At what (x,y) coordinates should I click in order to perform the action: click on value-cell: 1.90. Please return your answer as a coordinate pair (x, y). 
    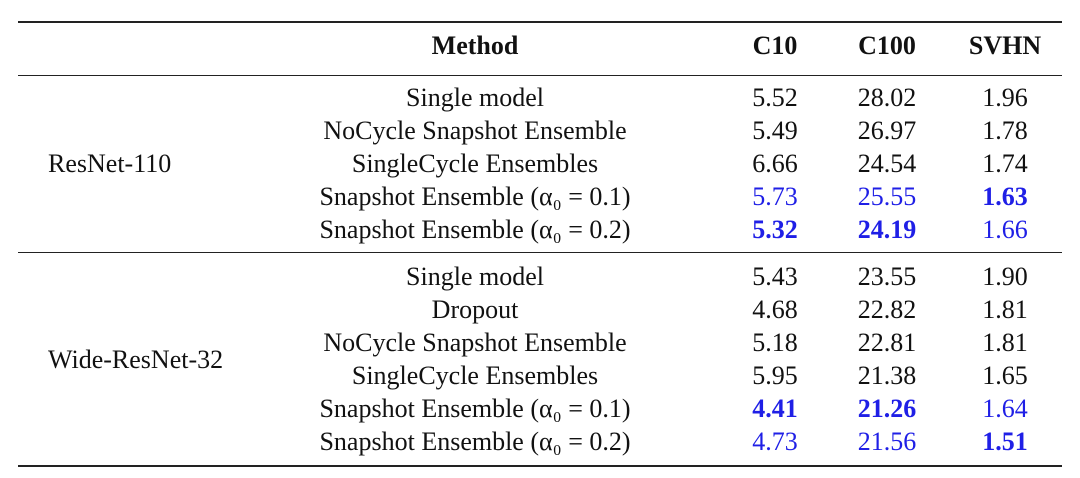
    Looking at the image, I should click on (1005, 276).